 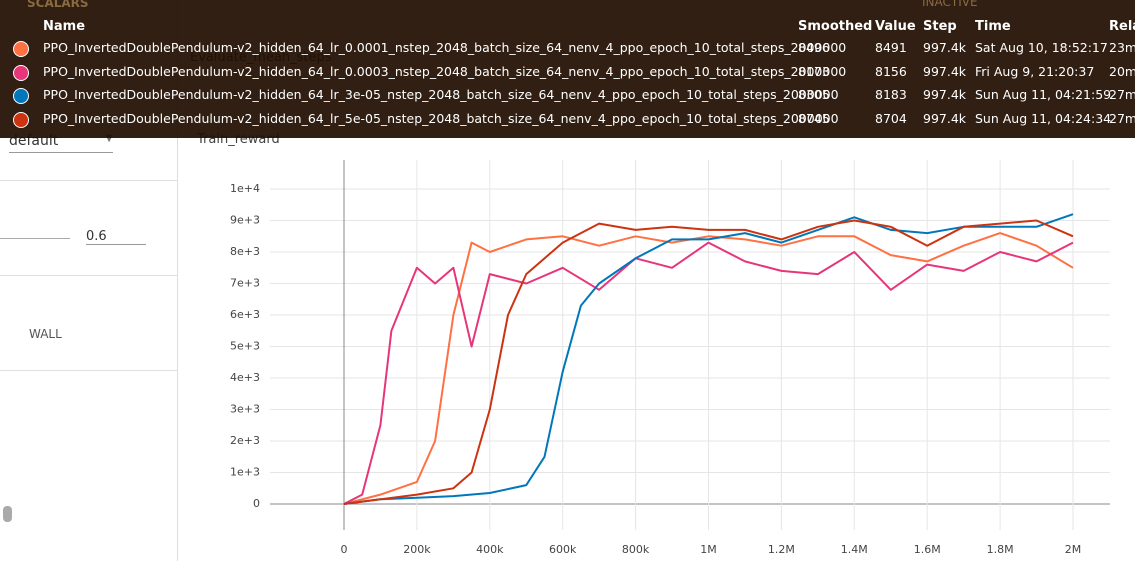 I want to click on cell: 8173, so click(x=814, y=71).